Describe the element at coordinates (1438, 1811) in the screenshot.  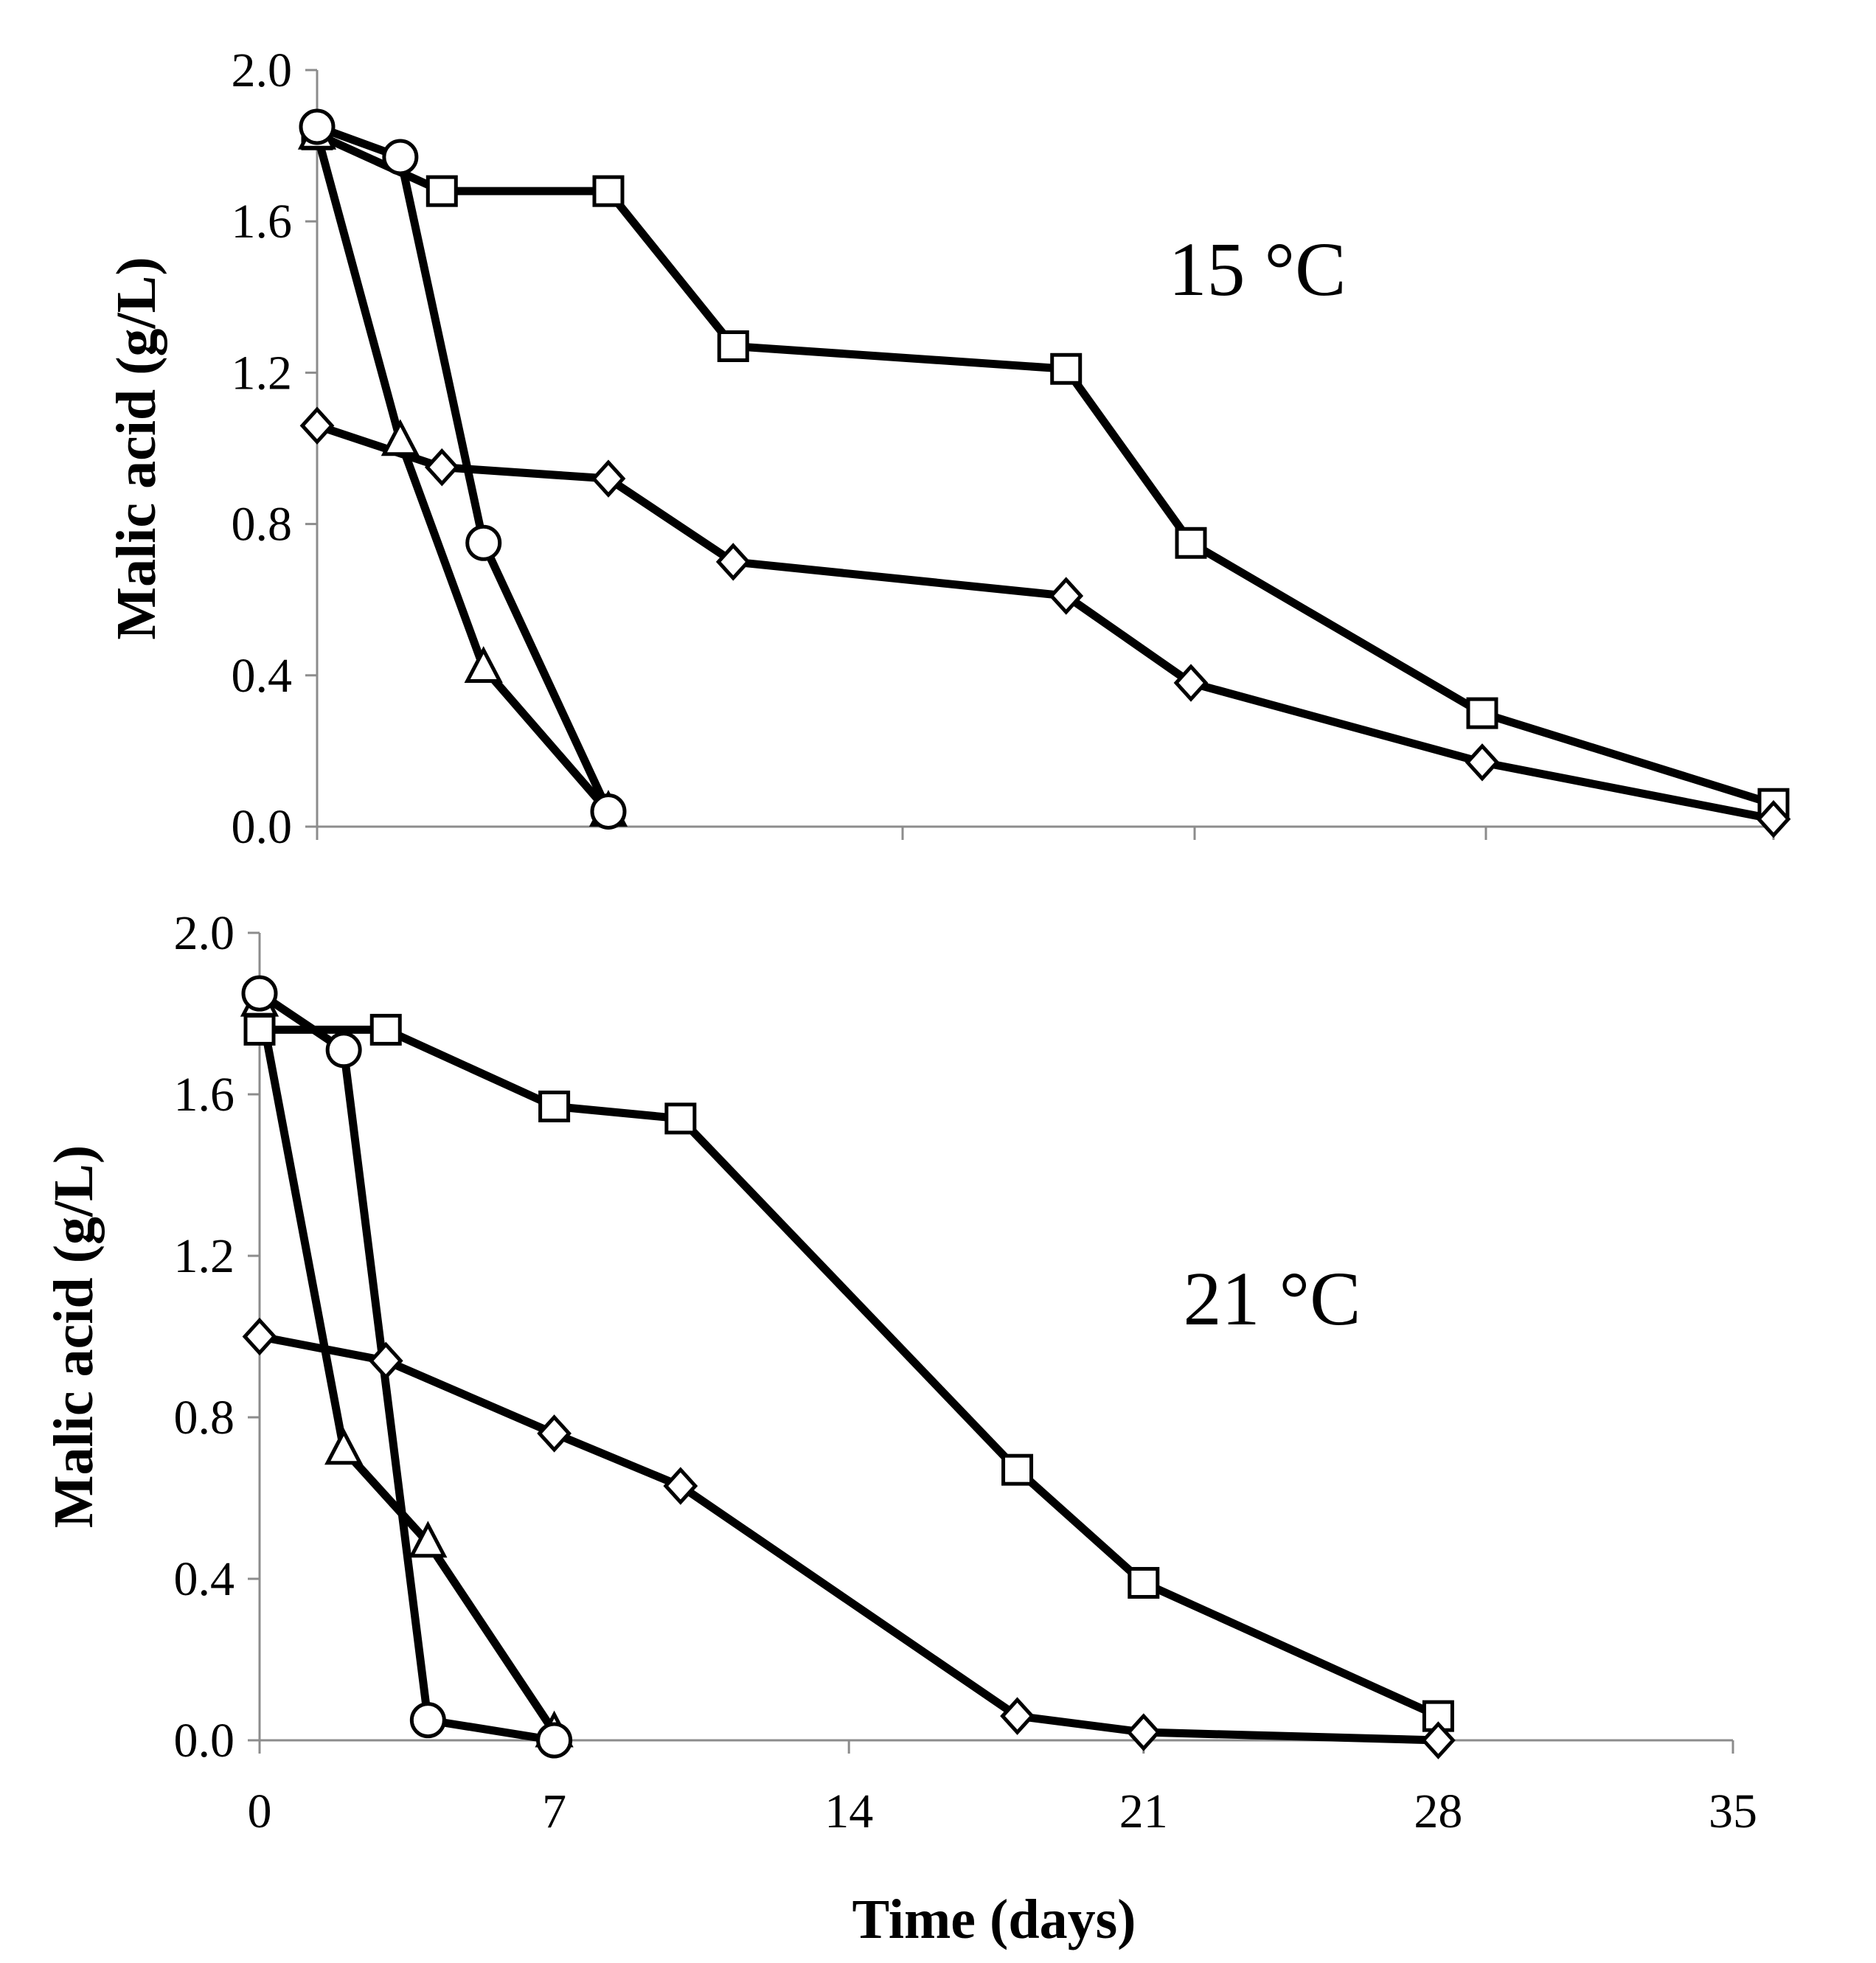
I see `x-tick-label: 28` at that location.